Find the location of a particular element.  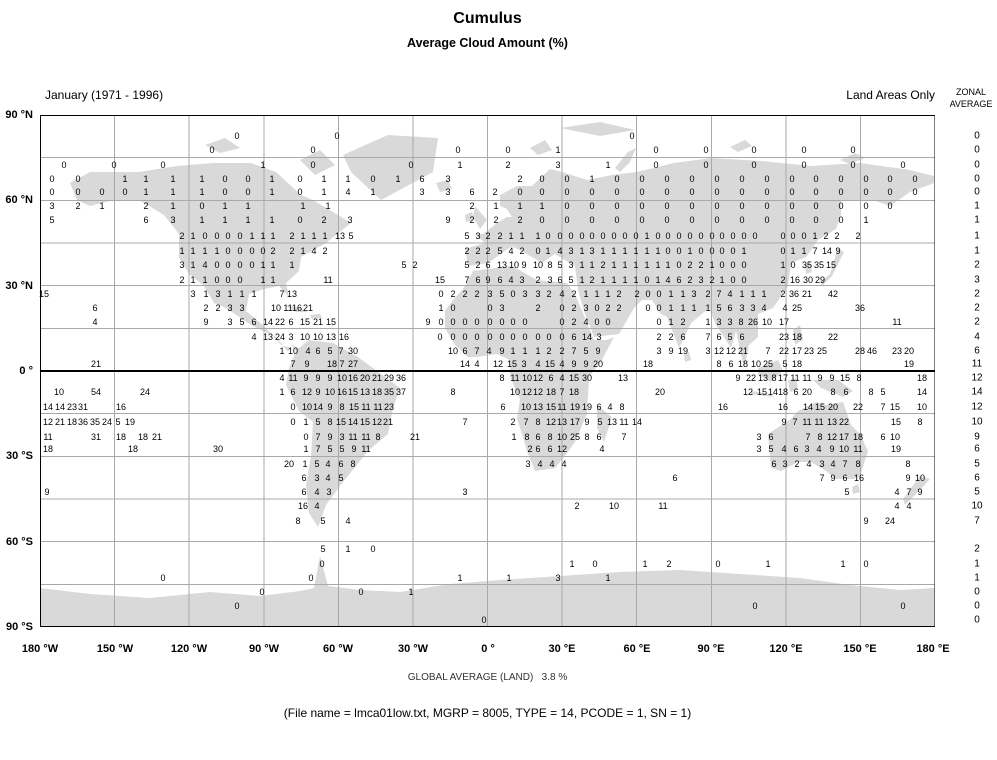

global-average-label: GLOBAL AVERAGE (LAND) 3.8 % is located at coordinates (487, 677).